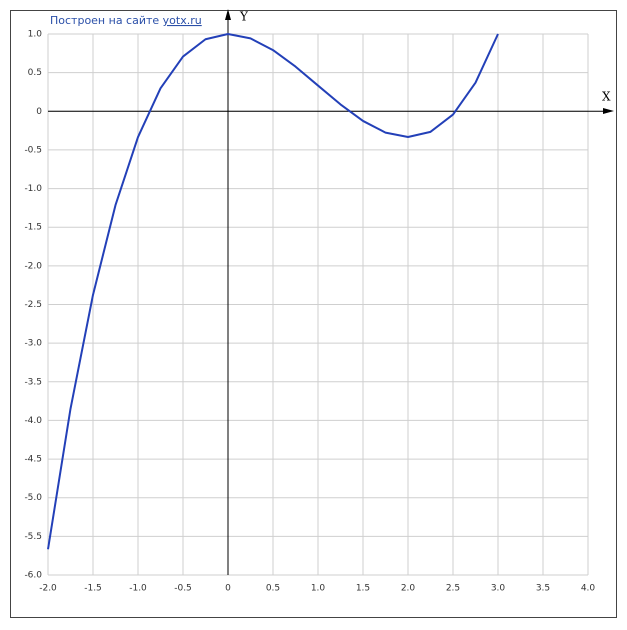 This screenshot has height=630, width=627. Describe the element at coordinates (104, 20) in the screenshot. I see `credit-text: Построен на сайте` at that location.